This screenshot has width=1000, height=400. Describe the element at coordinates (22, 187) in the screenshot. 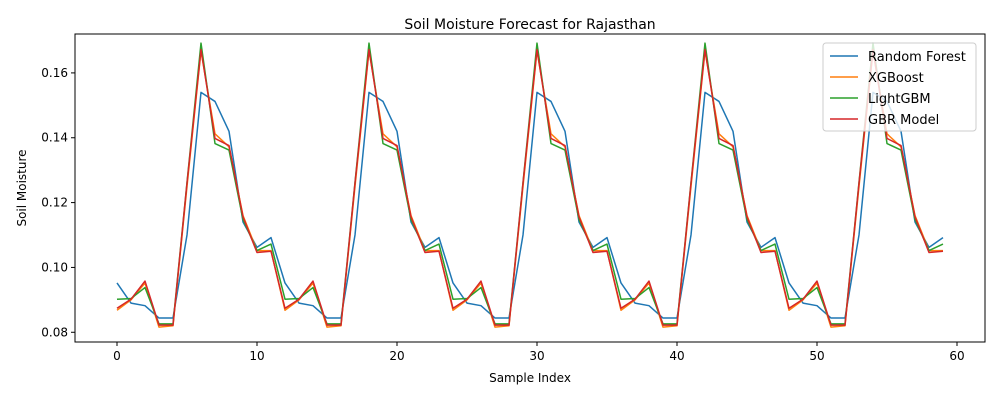

I see `y-axis-label: Soil Moisture` at that location.